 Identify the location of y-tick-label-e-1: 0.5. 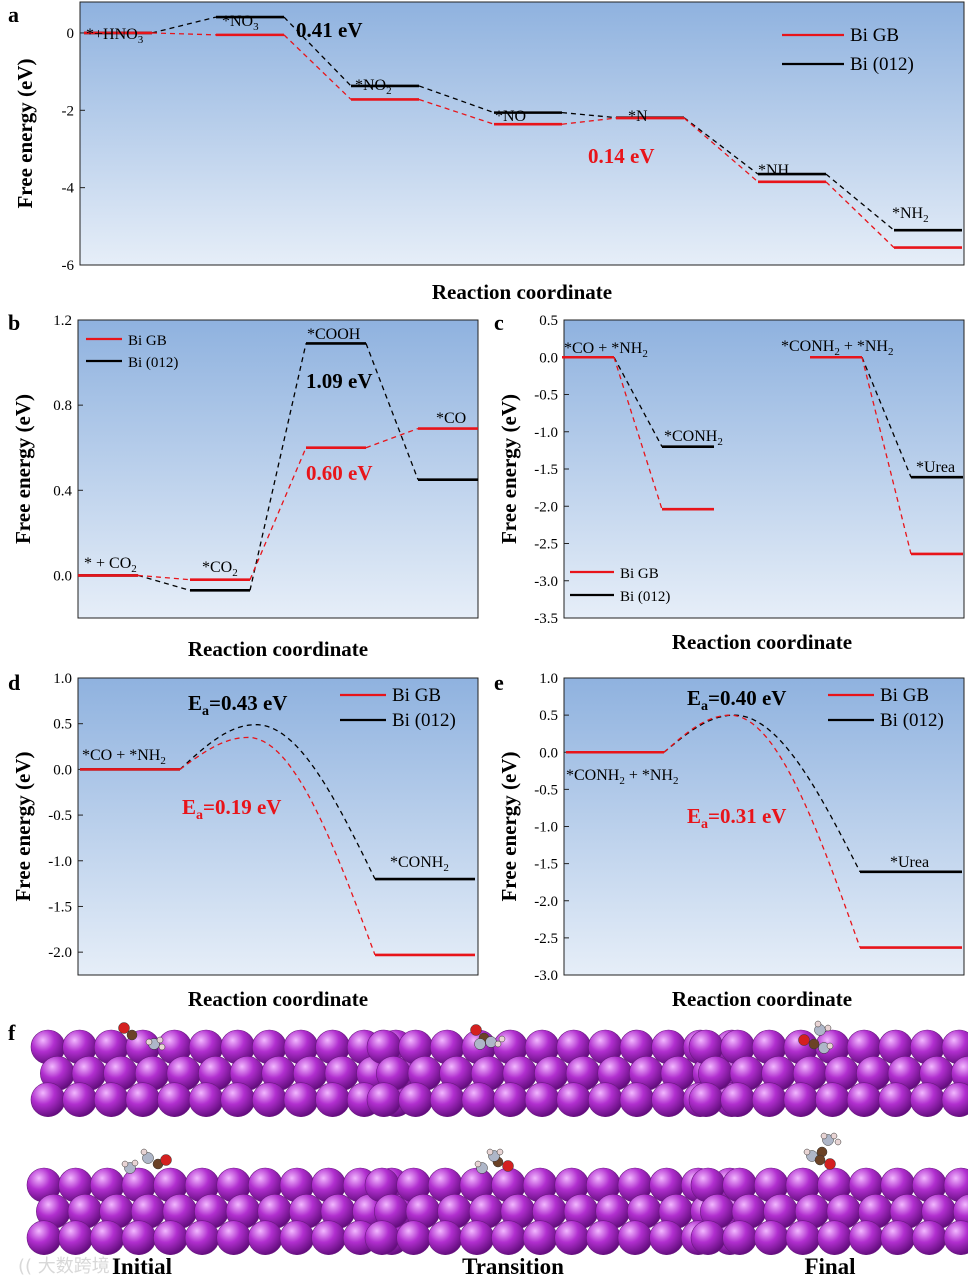
(548, 716).